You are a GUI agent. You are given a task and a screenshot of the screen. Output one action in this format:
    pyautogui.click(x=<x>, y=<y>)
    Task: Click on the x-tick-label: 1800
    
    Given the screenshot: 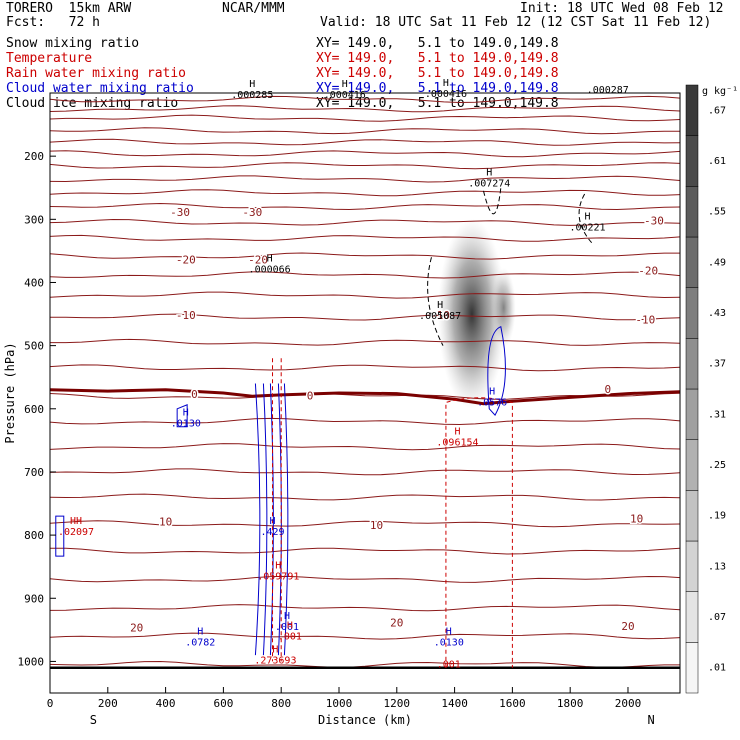 What is the action you would take?
    pyautogui.click(x=570, y=703)
    